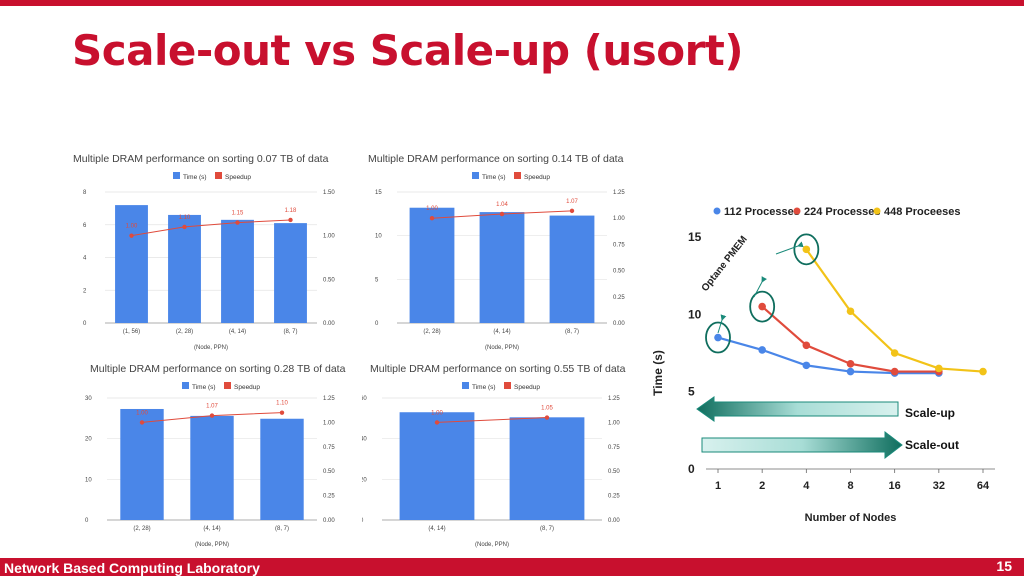 The width and height of the screenshot is (1024, 576). I want to click on y-tick-label: 20, so click(364, 480).